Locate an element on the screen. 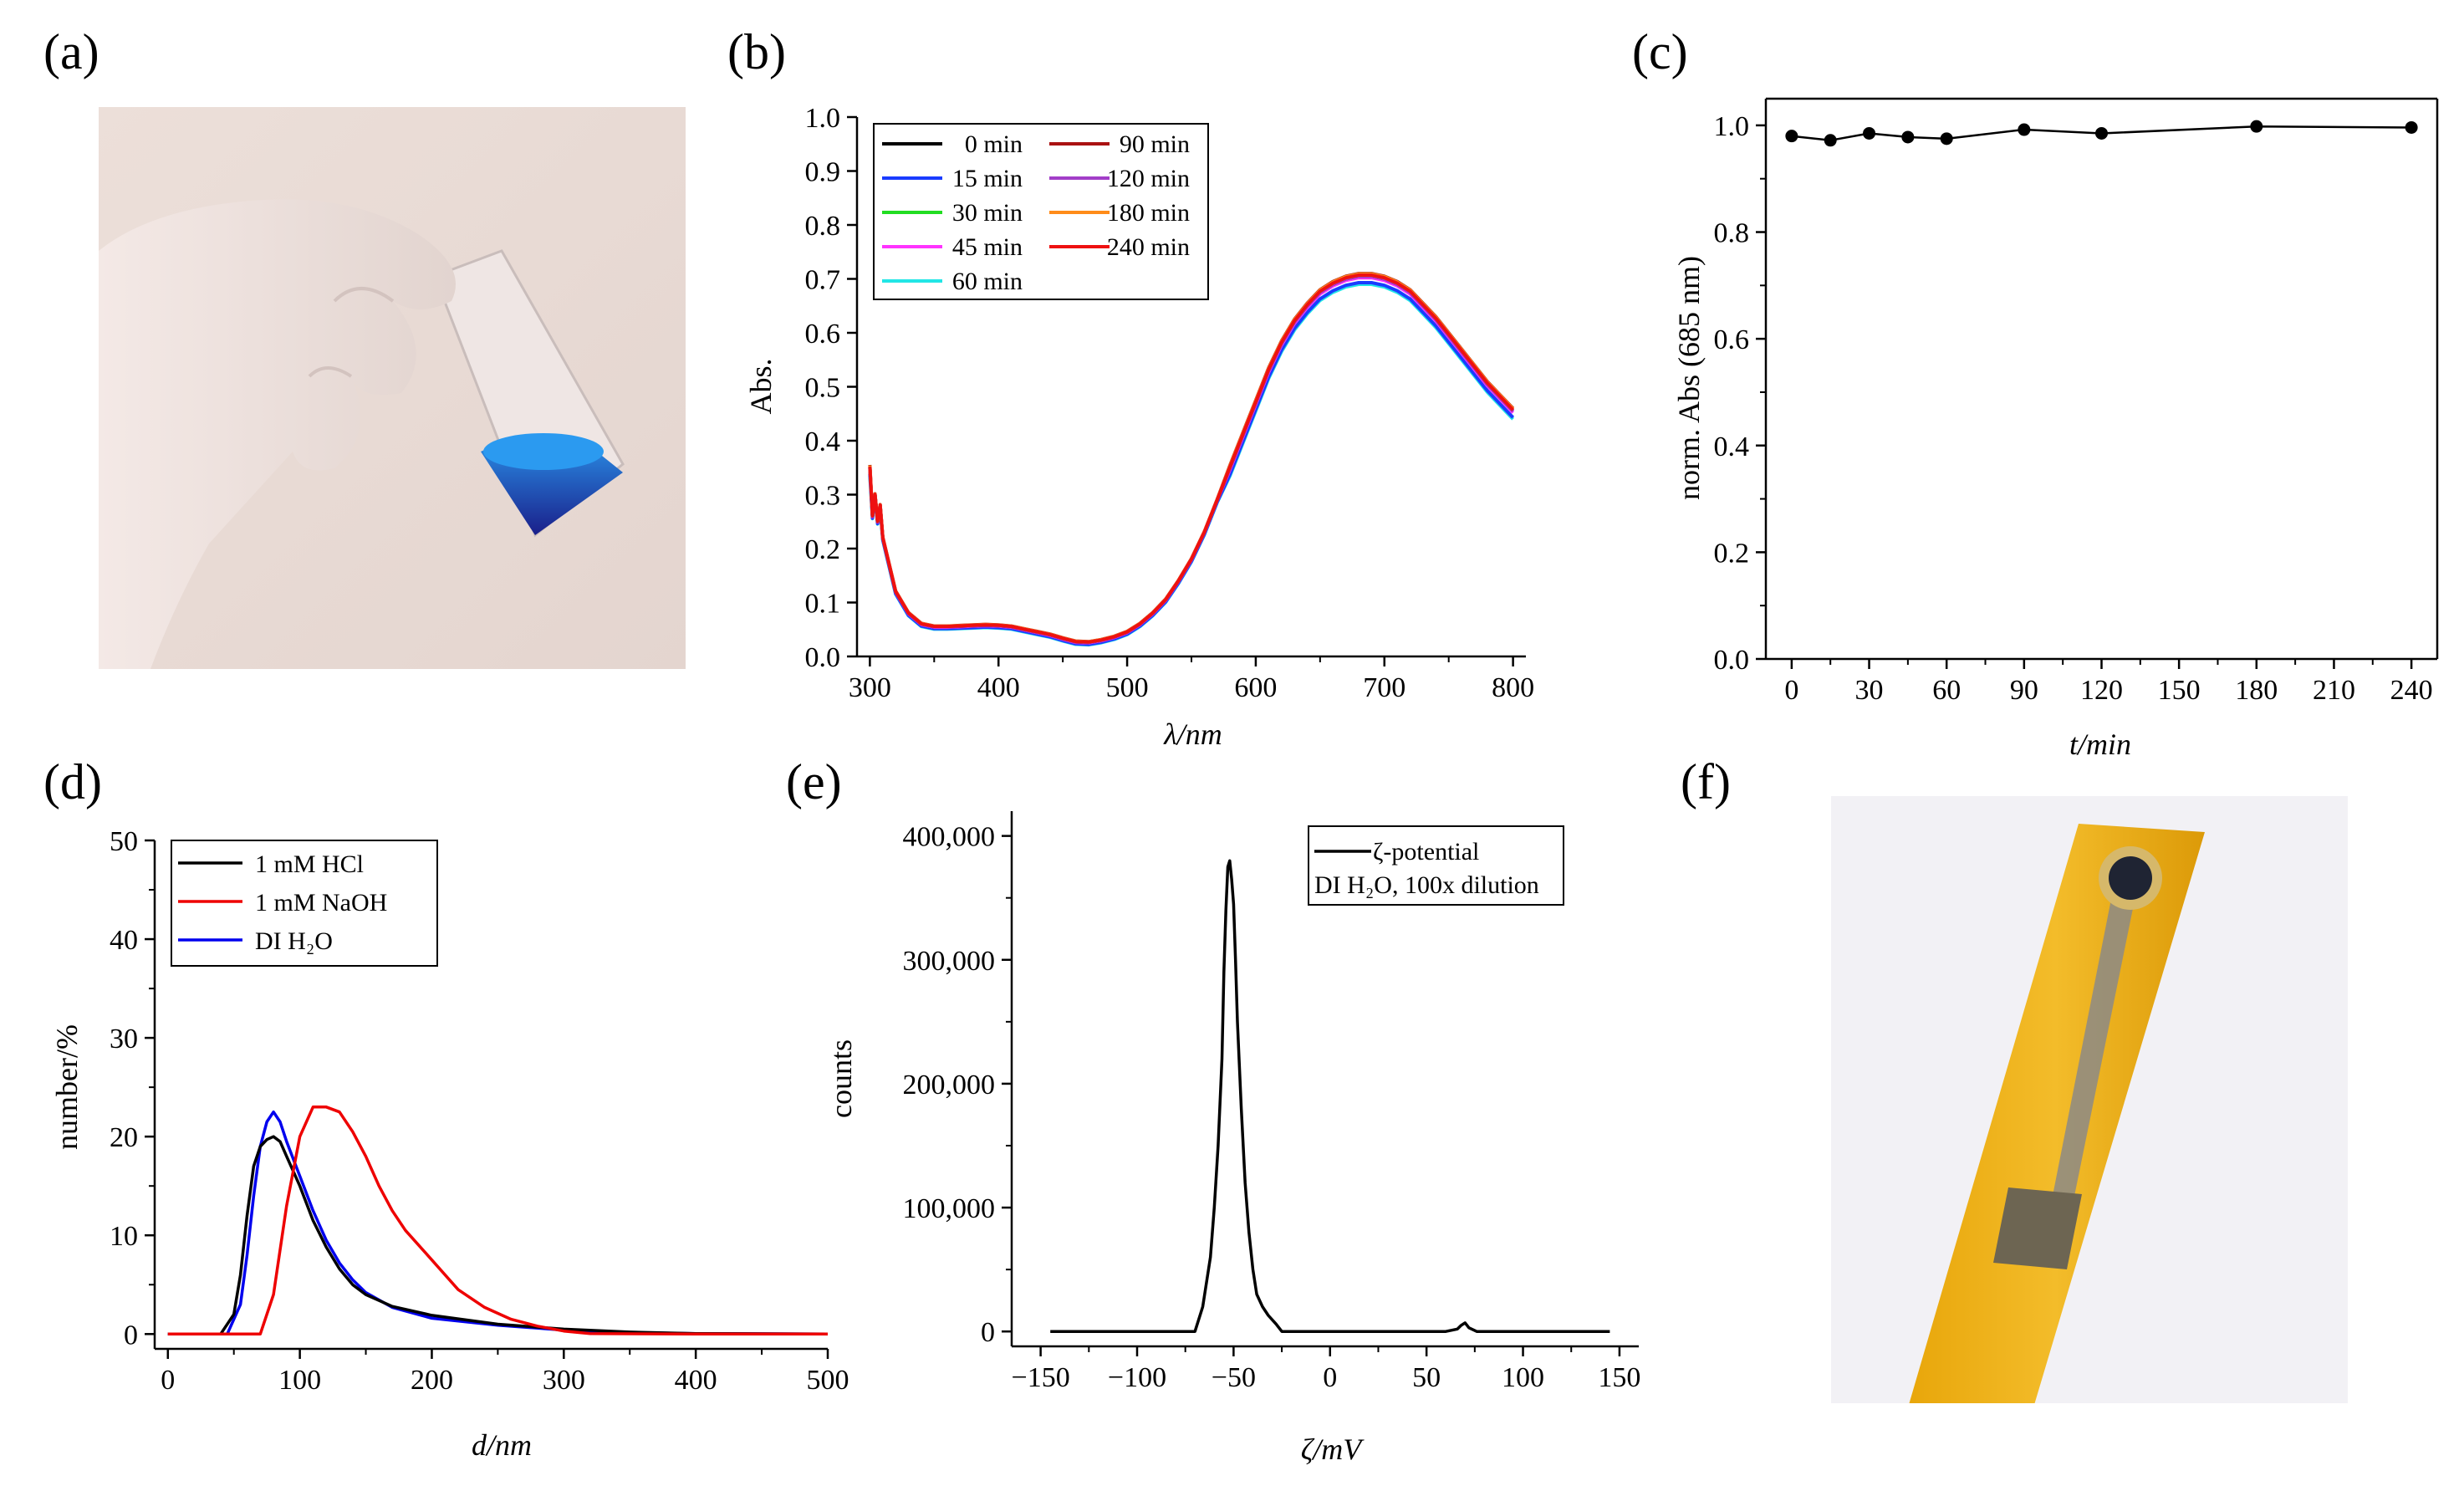  chart-d-y-tick-label: 30 is located at coordinates (124, 1039).